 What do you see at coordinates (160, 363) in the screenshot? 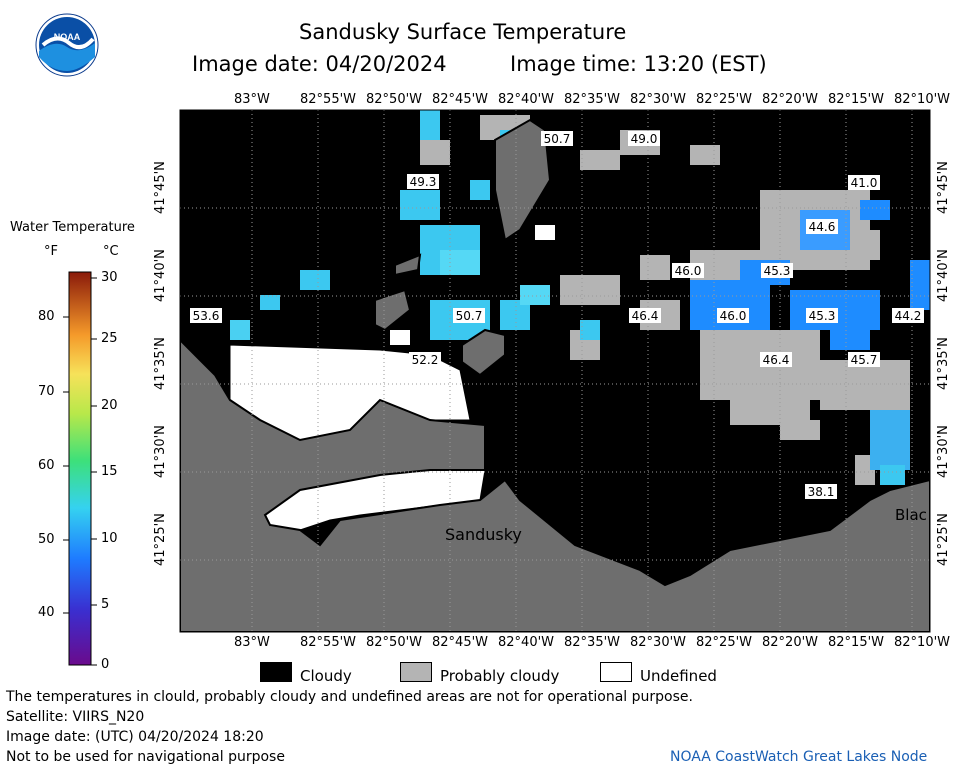
I see `left-latitude-label: 41°35'N` at bounding box center [160, 363].